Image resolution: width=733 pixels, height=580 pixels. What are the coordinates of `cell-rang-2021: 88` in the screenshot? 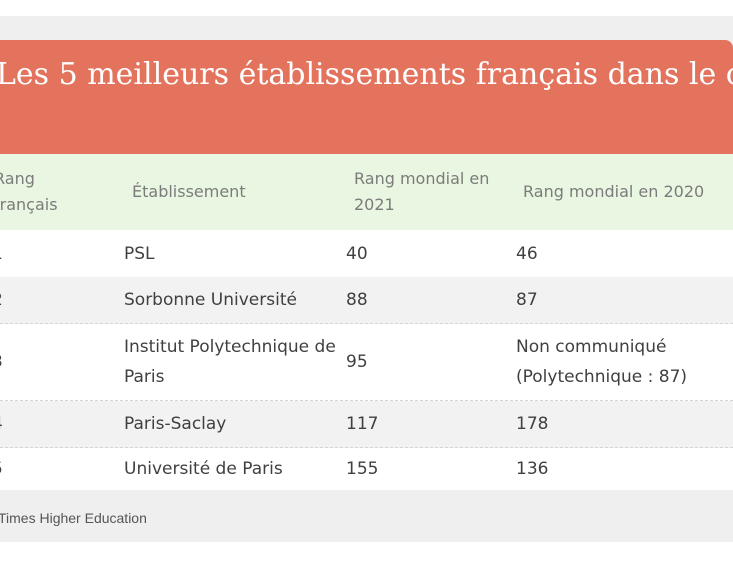 It's located at (357, 300).